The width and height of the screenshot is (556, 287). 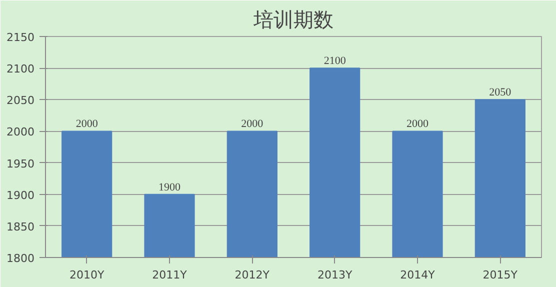 What do you see at coordinates (334, 275) in the screenshot?
I see `x-tick-label: 2013Y` at bounding box center [334, 275].